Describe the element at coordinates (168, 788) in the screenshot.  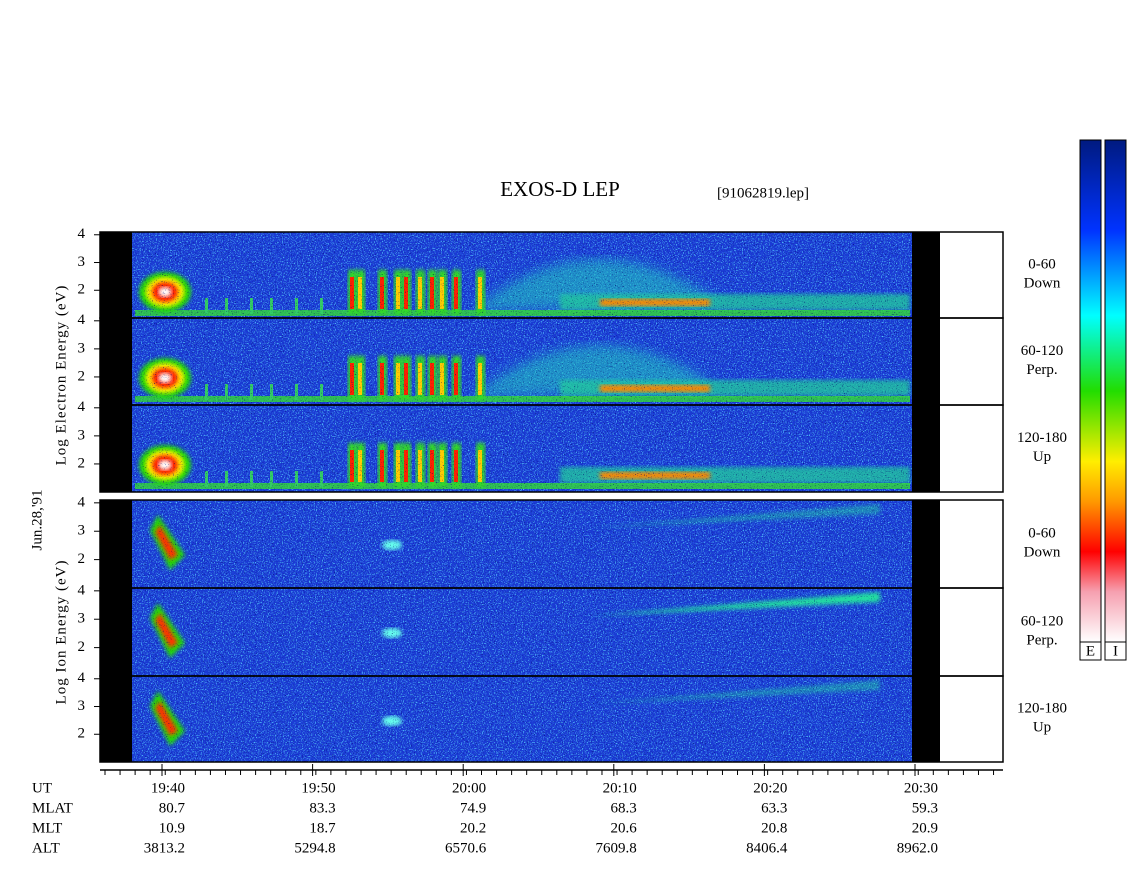
I see `cell: 19:40` at that location.